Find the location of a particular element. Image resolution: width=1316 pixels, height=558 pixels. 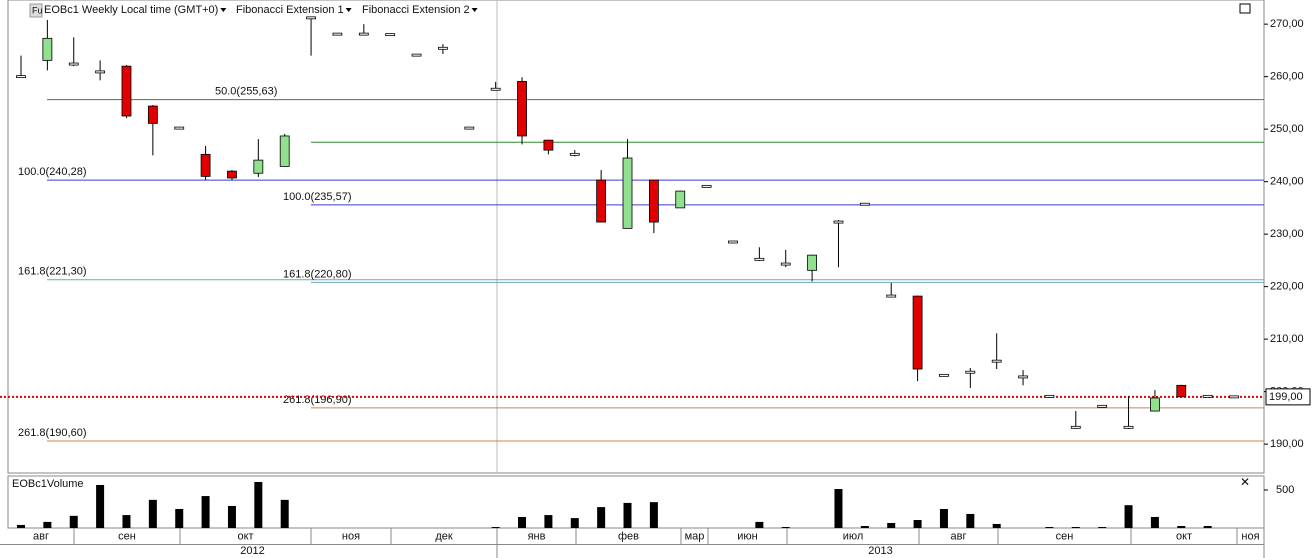

month-label: дек is located at coordinates (444, 536).